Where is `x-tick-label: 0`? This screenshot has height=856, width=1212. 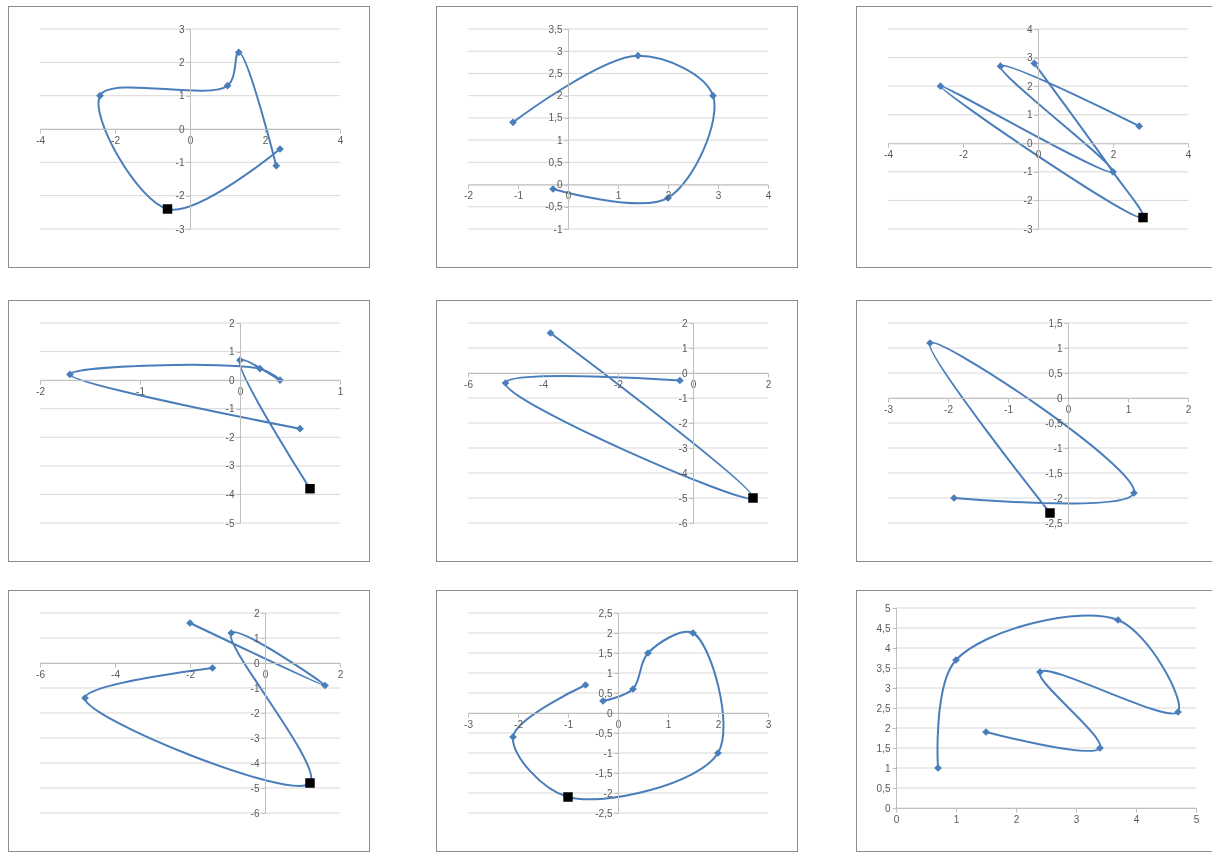
x-tick-label: 0 is located at coordinates (896, 818).